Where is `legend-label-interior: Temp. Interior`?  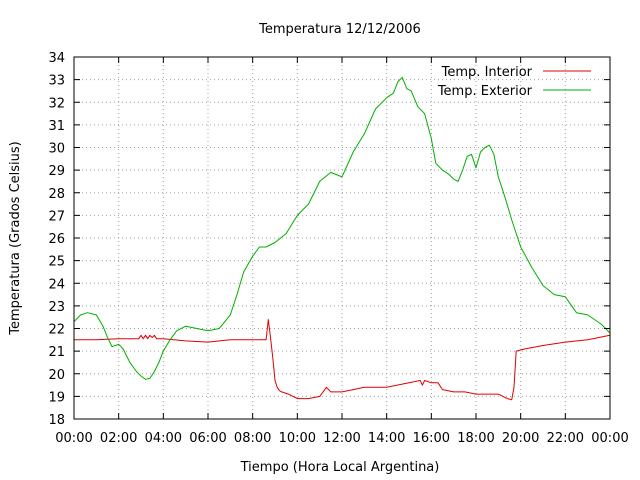 legend-label-interior: Temp. Interior is located at coordinates (487, 72).